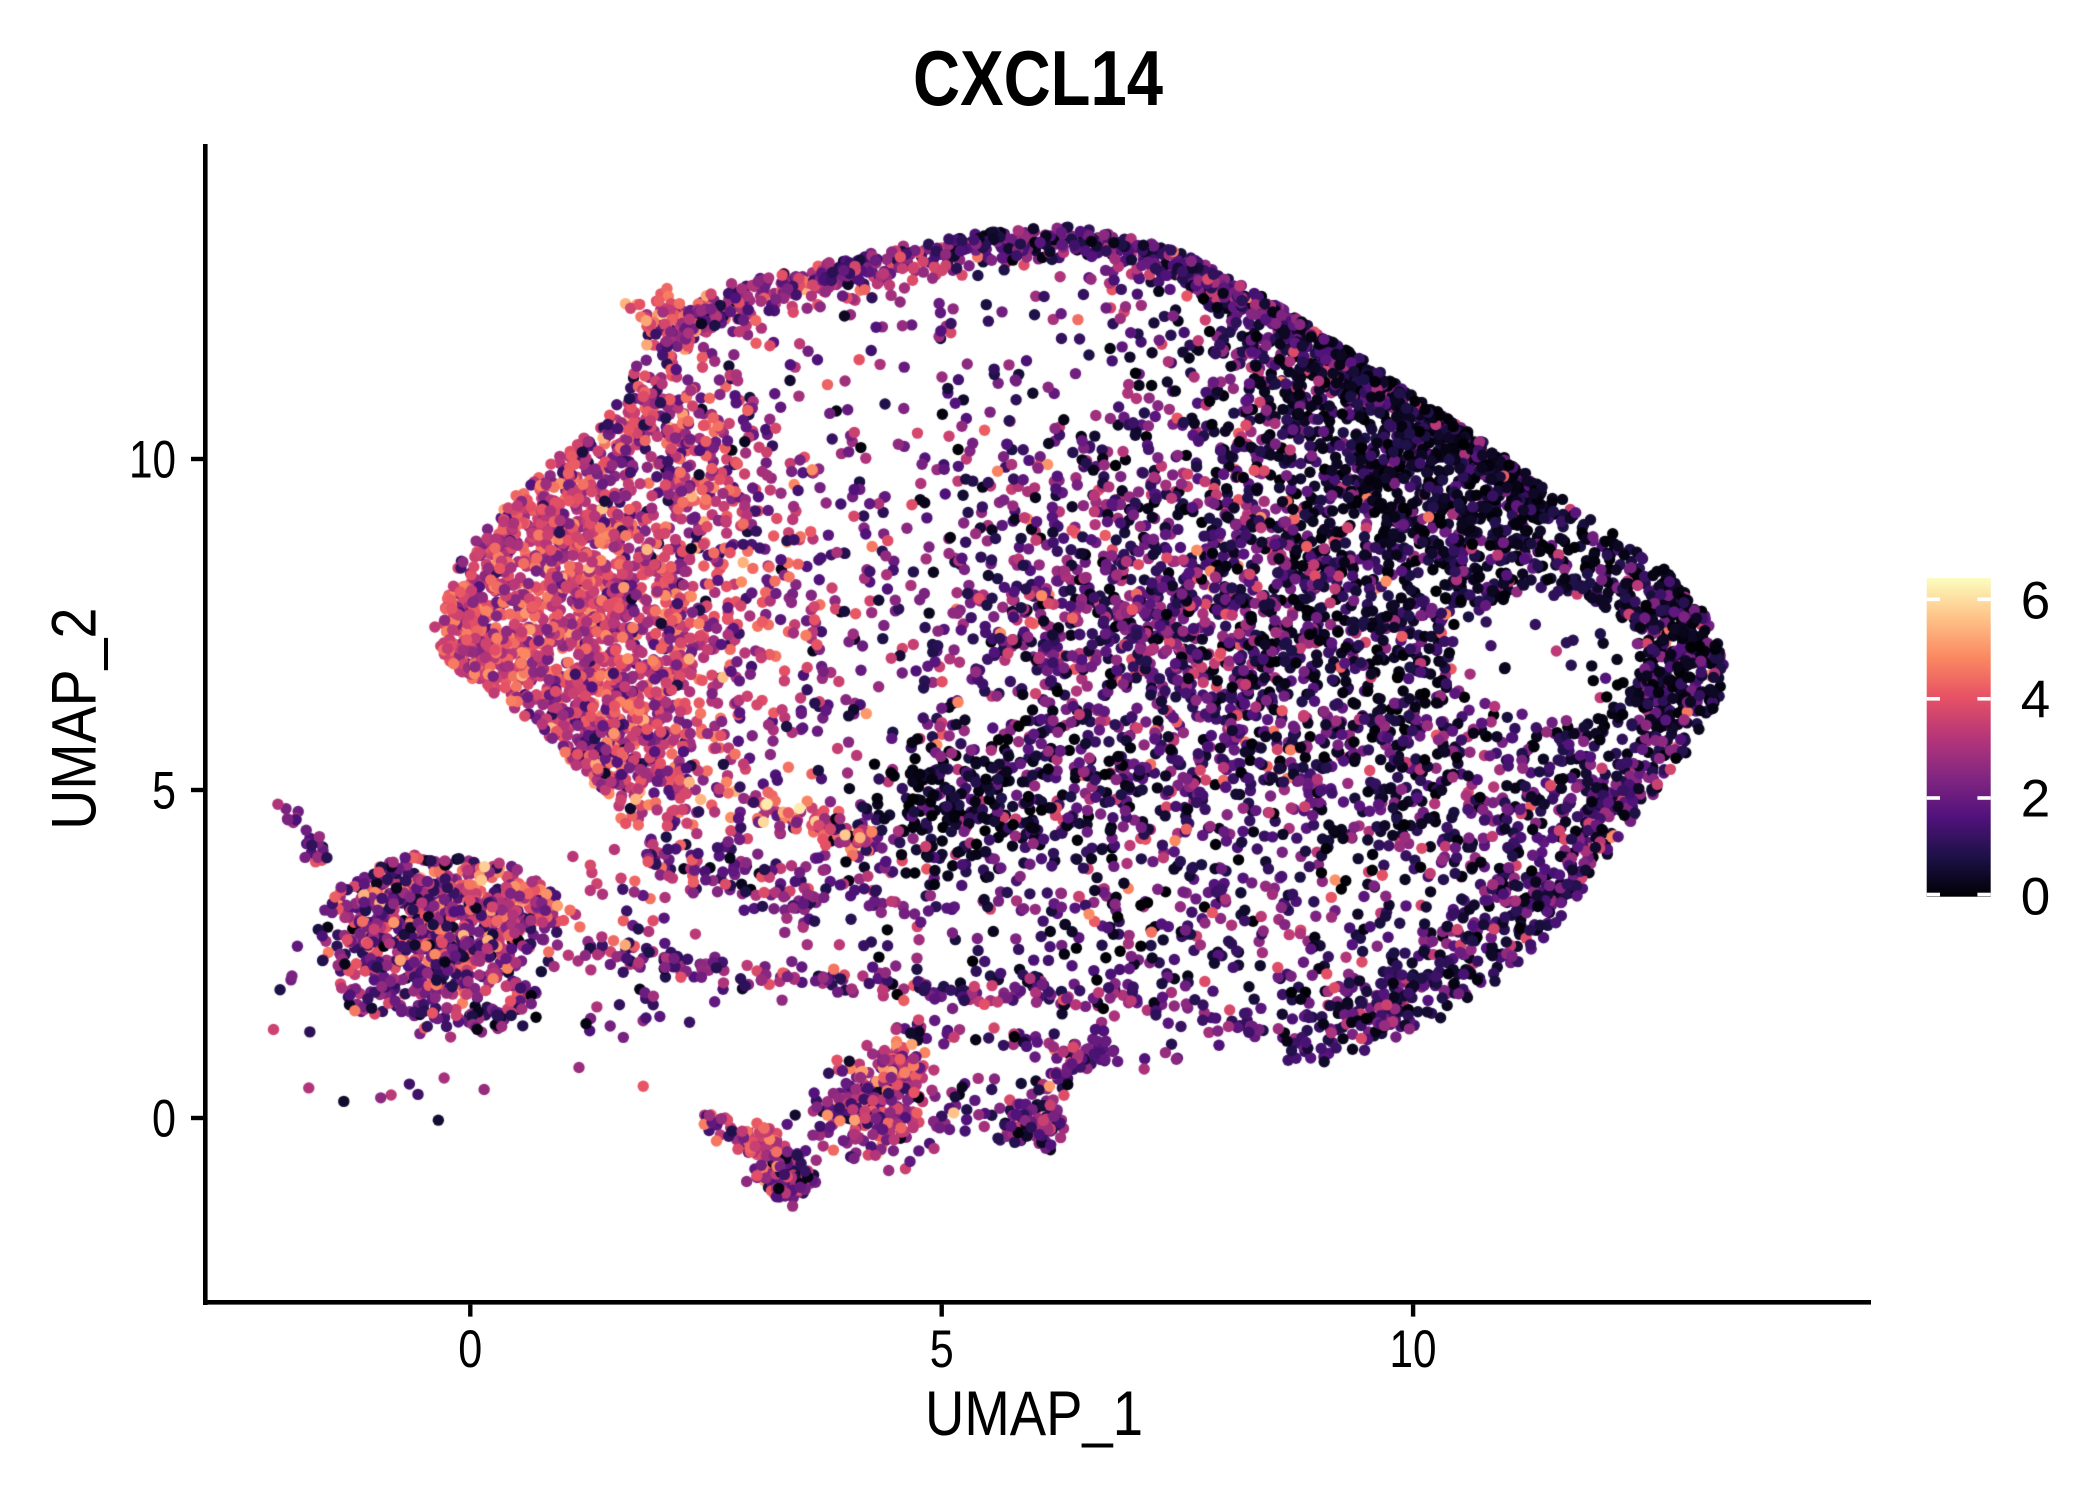 The image size is (2100, 1500). Describe the element at coordinates (2035, 601) in the screenshot. I see `svg-text: 6` at that location.